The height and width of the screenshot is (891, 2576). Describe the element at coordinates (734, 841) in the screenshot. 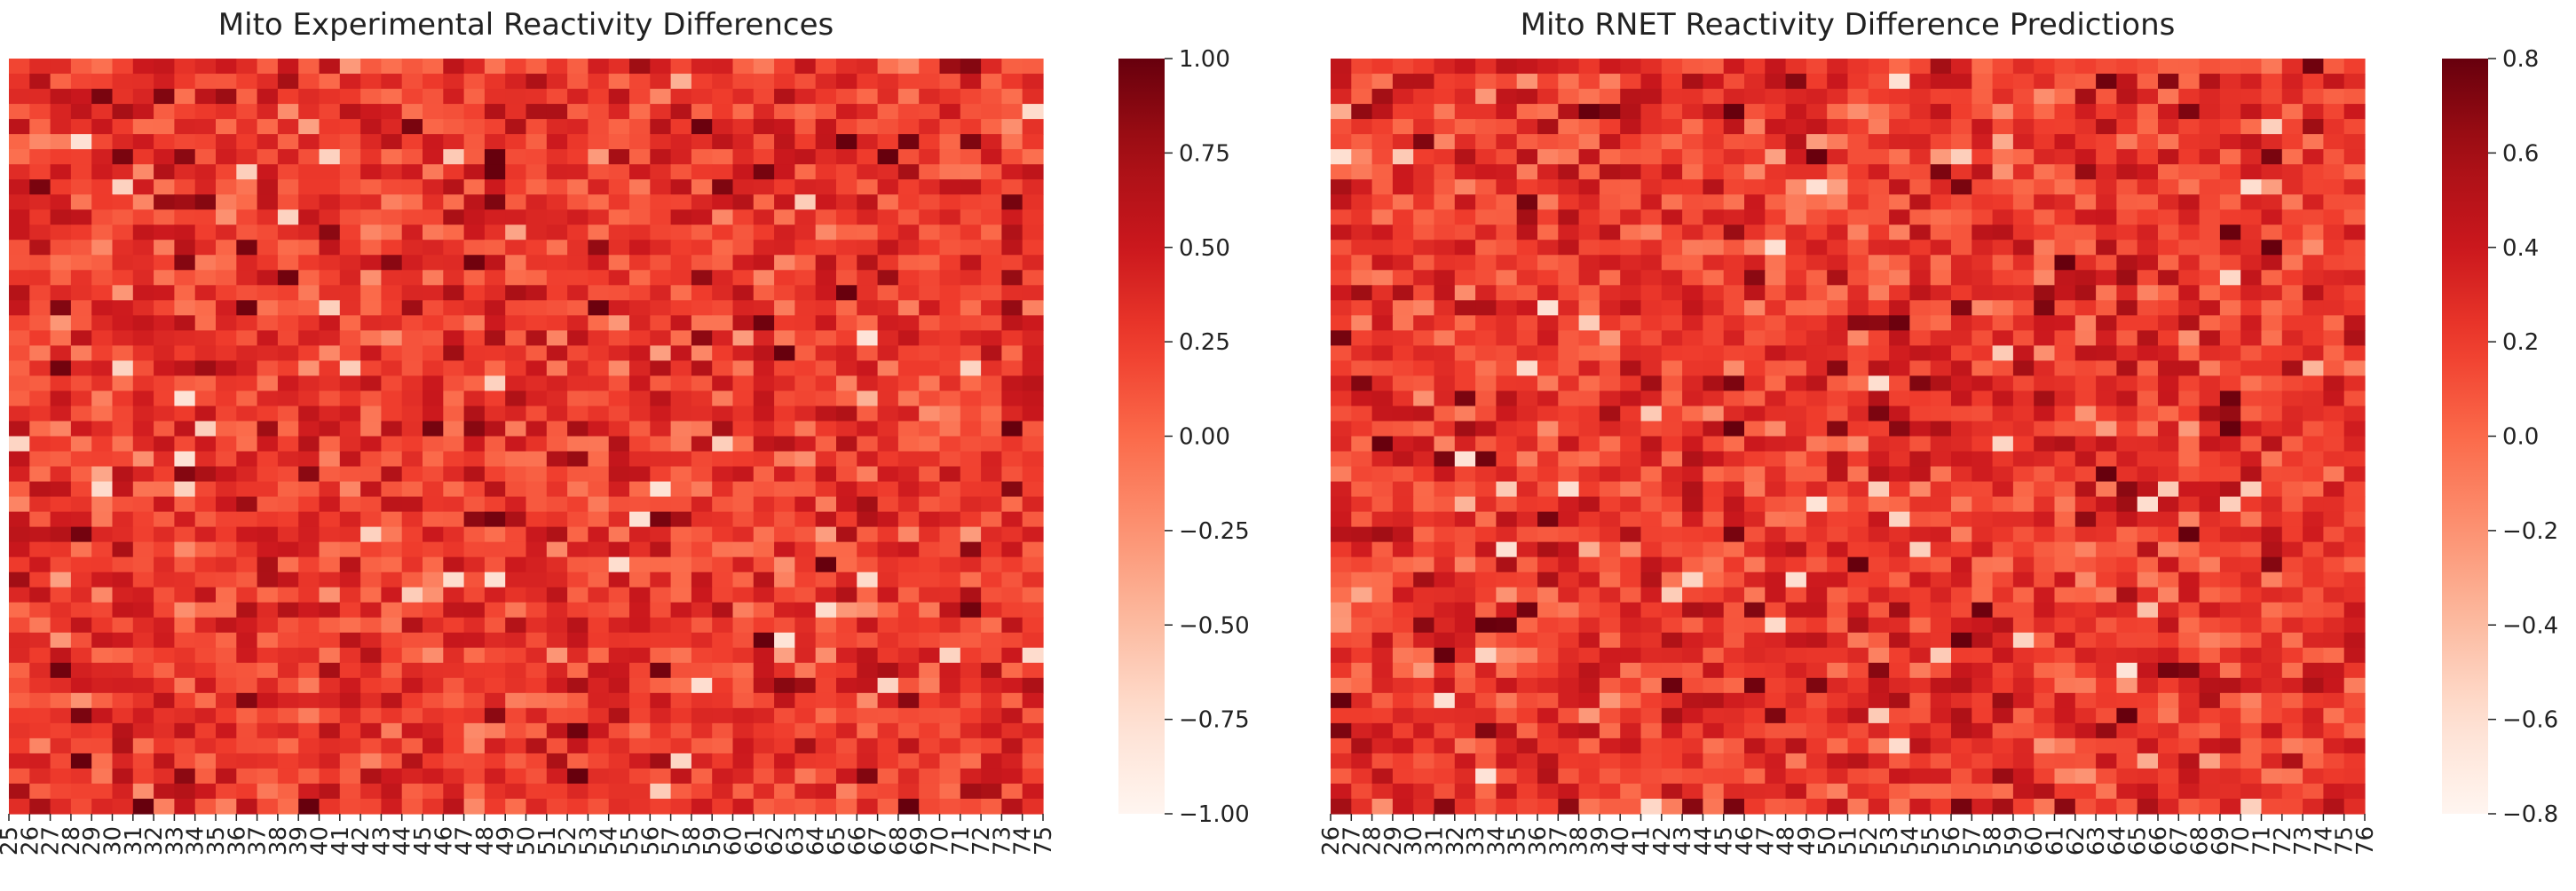

I see `x-tick-label: 60` at that location.